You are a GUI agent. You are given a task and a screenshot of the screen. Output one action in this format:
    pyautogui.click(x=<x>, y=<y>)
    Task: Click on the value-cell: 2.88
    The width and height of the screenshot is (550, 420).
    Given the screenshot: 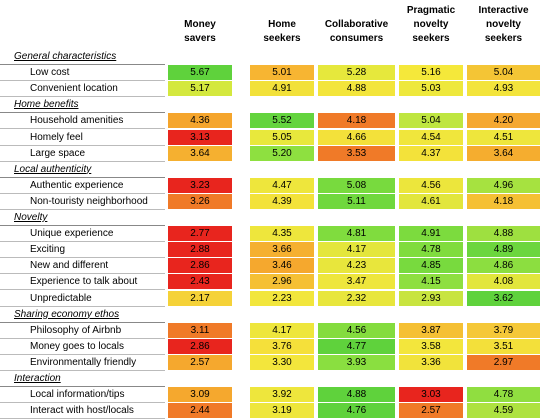 What is the action you would take?
    pyautogui.click(x=200, y=250)
    